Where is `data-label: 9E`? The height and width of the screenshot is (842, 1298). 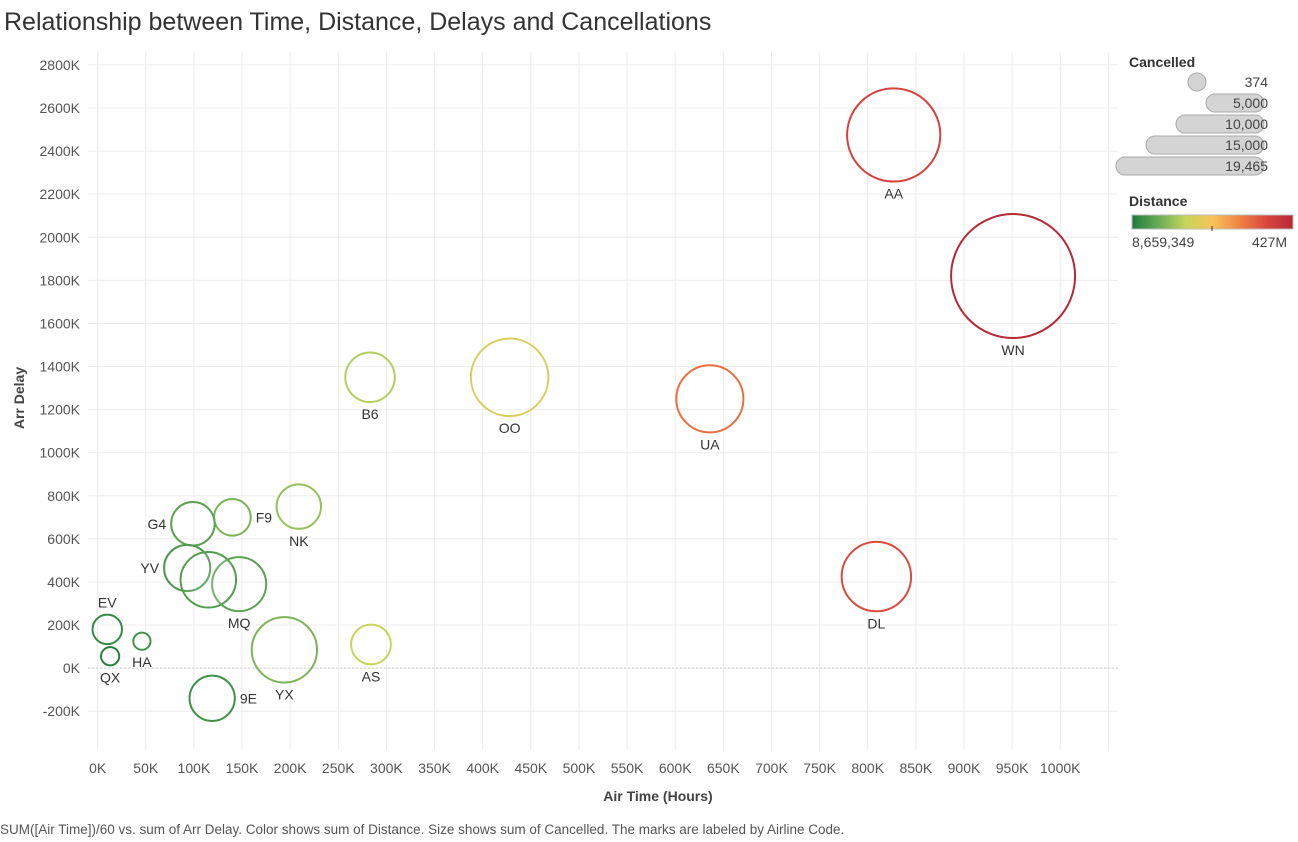 data-label: 9E is located at coordinates (248, 698).